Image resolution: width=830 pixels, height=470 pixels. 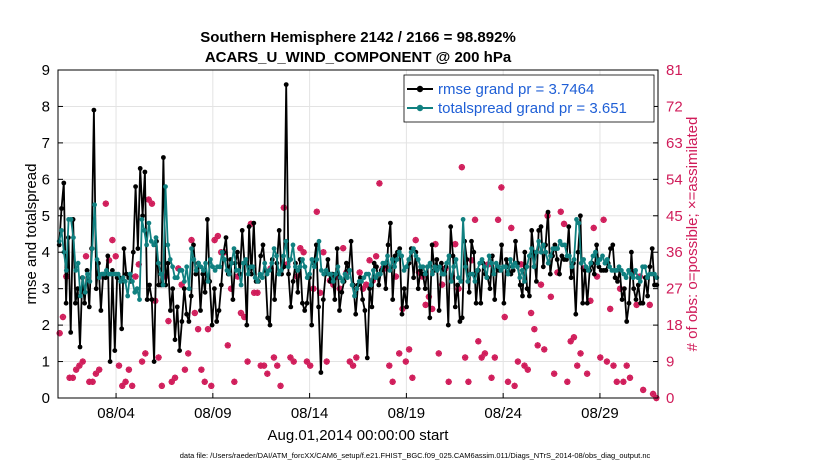 I want to click on y-axis-right: 0 9 18 27 36 45 54 63 72 81, so click(x=668, y=234).